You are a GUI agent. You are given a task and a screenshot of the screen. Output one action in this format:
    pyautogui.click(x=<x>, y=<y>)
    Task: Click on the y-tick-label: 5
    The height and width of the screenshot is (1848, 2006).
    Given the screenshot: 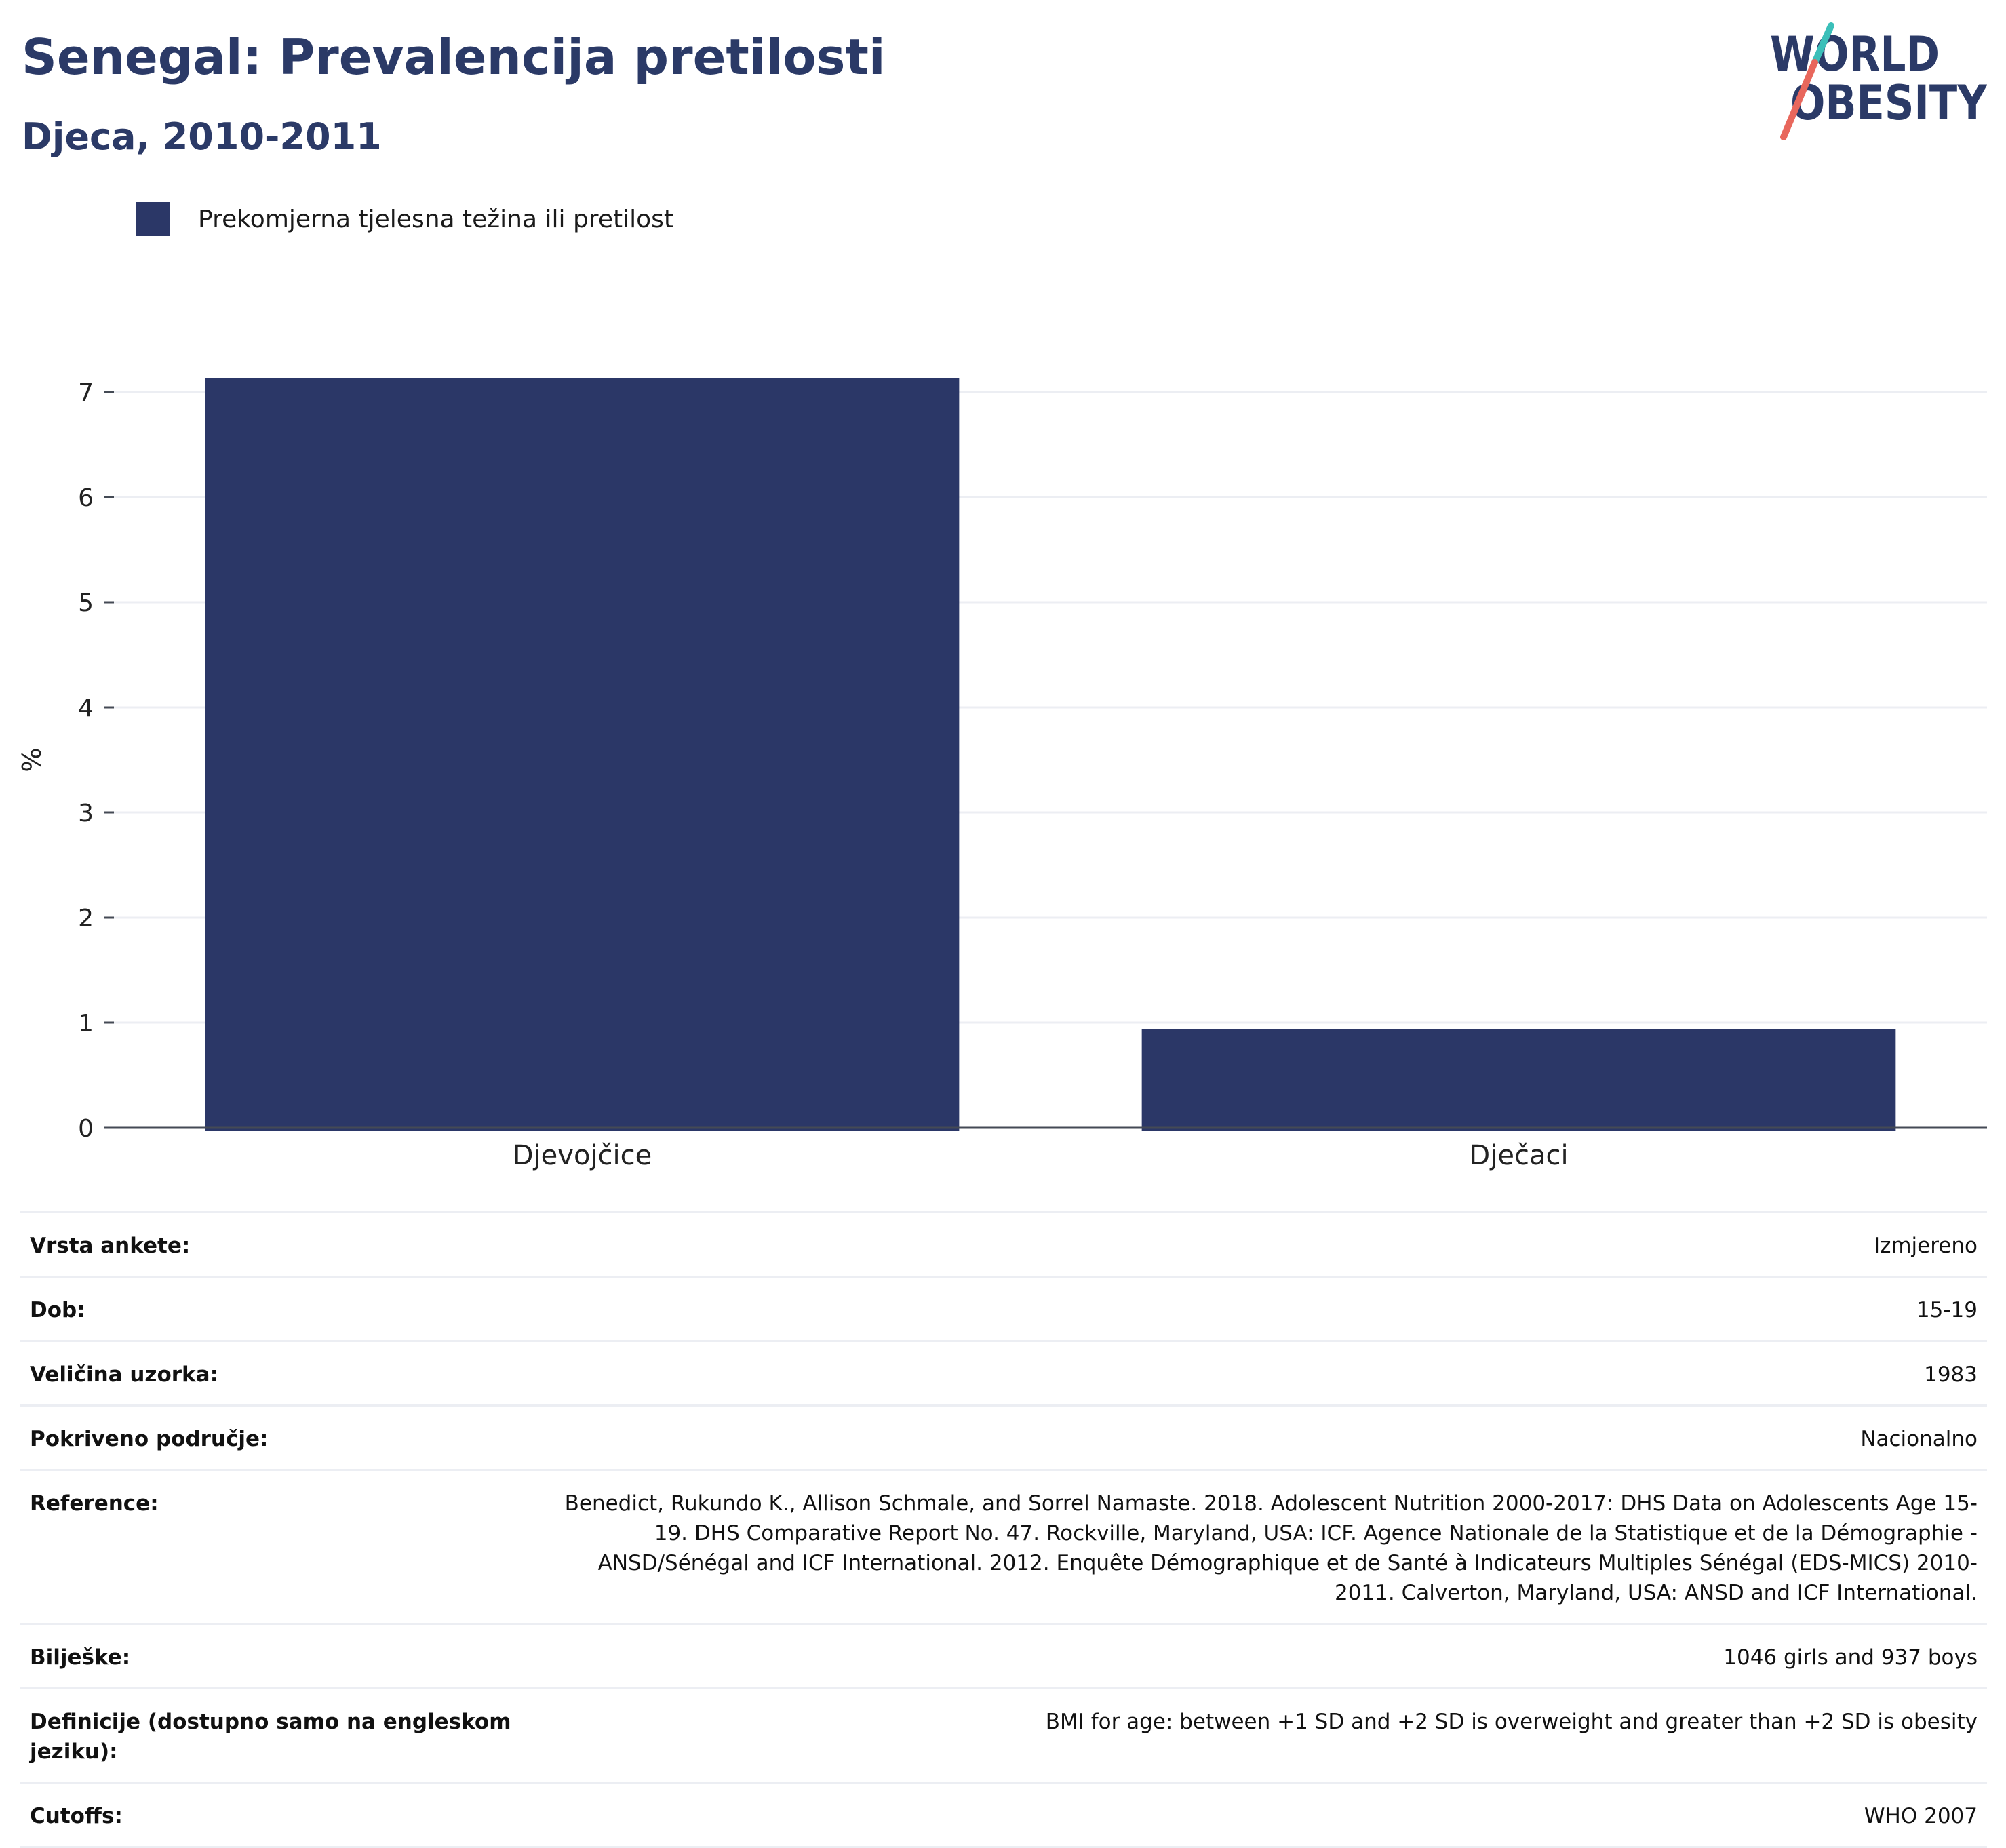 What is the action you would take?
    pyautogui.click(x=86, y=603)
    